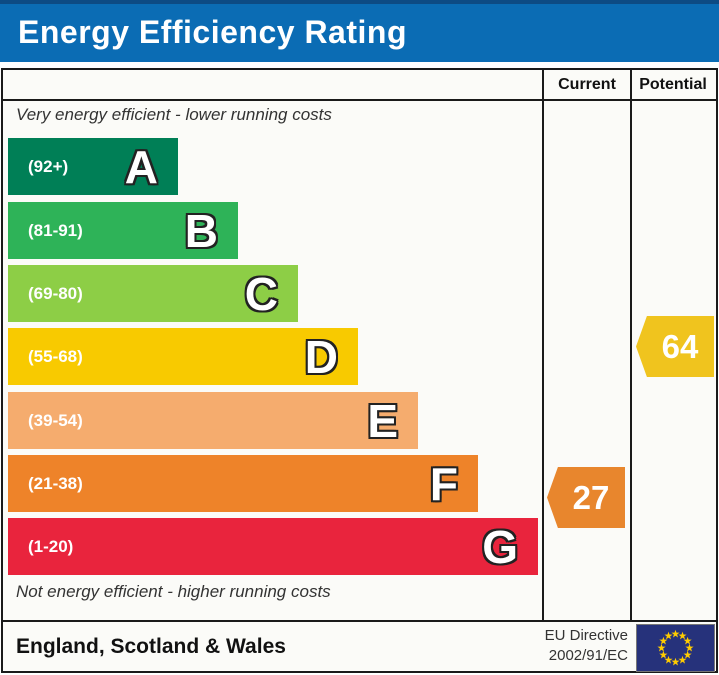 This screenshot has width=719, height=675. I want to click on band-letter-label: F, so click(443, 483).